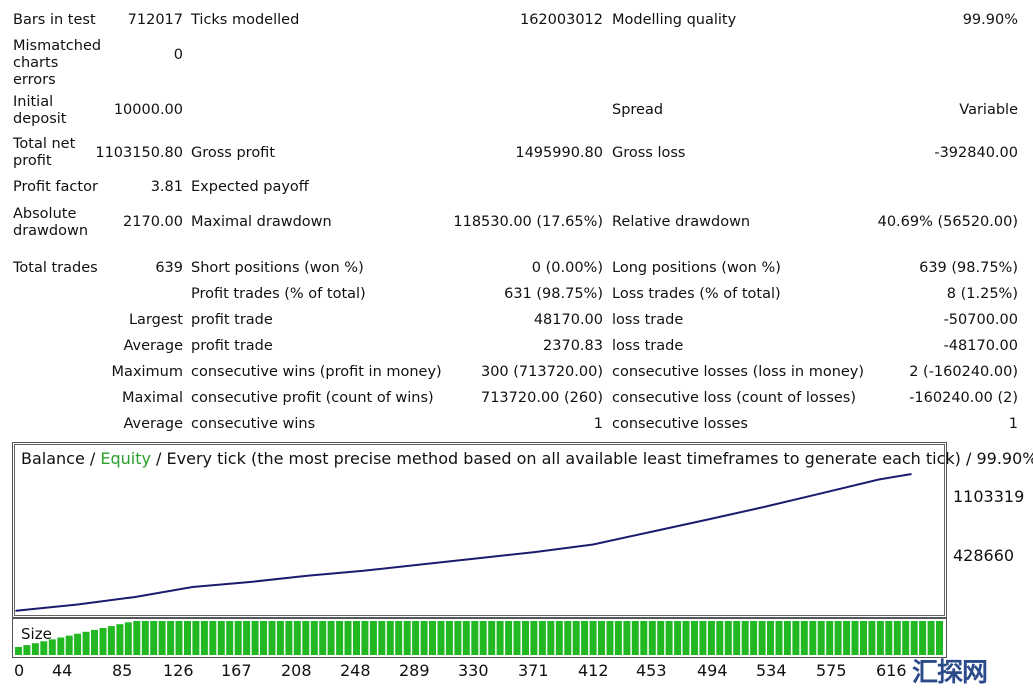 Image resolution: width=1033 pixels, height=693 pixels. I want to click on average-profit-value: 2370.83, so click(573, 346).